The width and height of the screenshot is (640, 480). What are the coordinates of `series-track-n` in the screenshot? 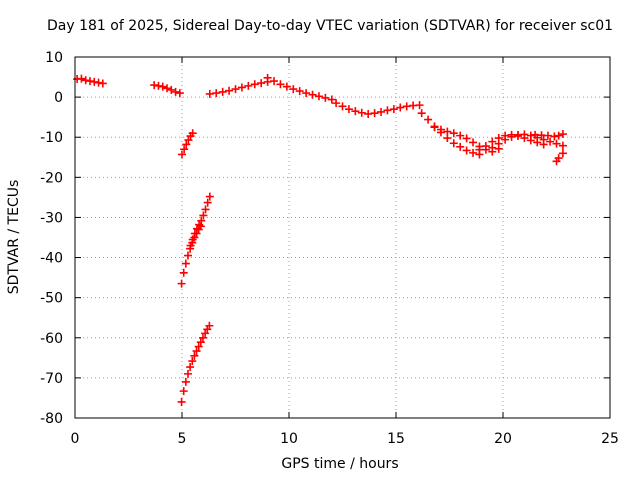 It's located at (200, 221).